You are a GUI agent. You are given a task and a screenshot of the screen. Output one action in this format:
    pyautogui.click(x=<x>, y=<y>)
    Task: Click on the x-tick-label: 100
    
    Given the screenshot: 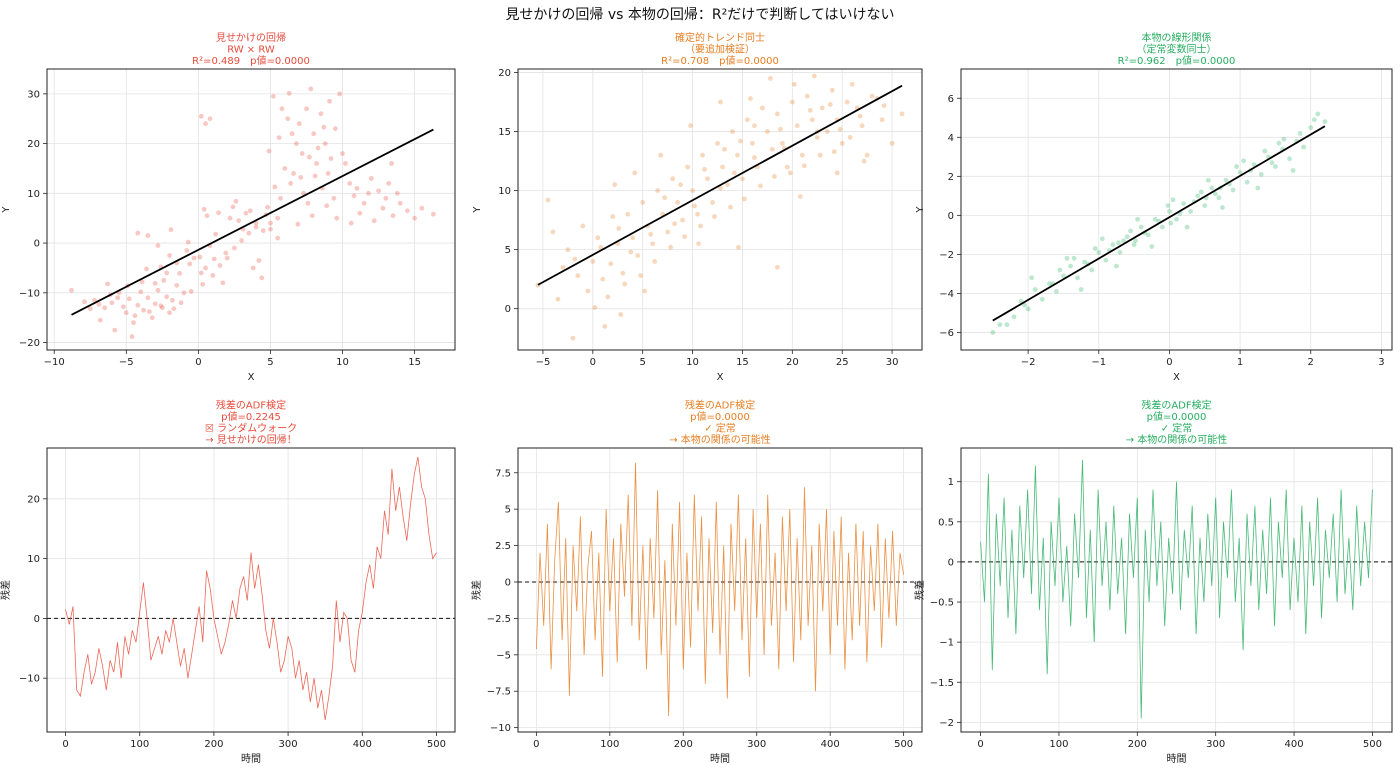 What is the action you would take?
    pyautogui.click(x=609, y=744)
    